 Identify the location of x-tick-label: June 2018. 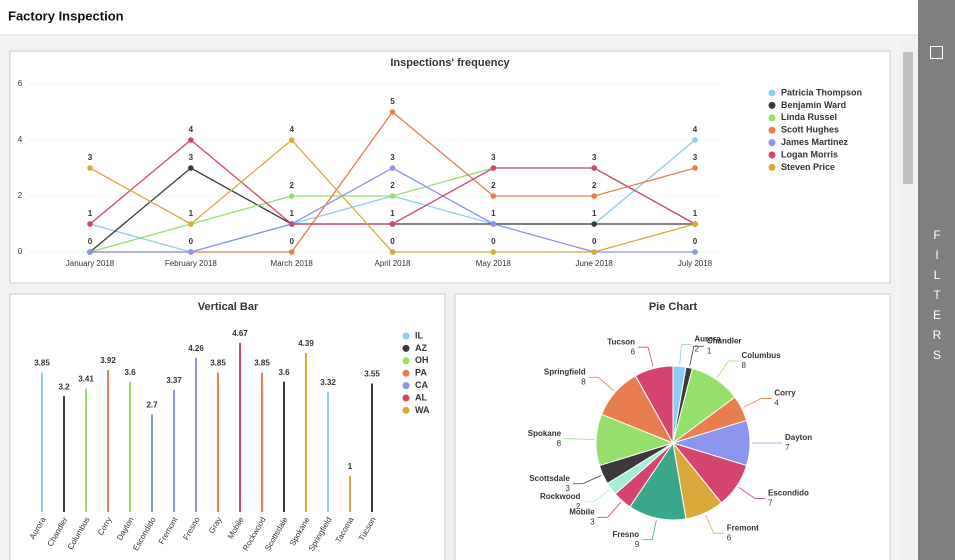
(594, 263).